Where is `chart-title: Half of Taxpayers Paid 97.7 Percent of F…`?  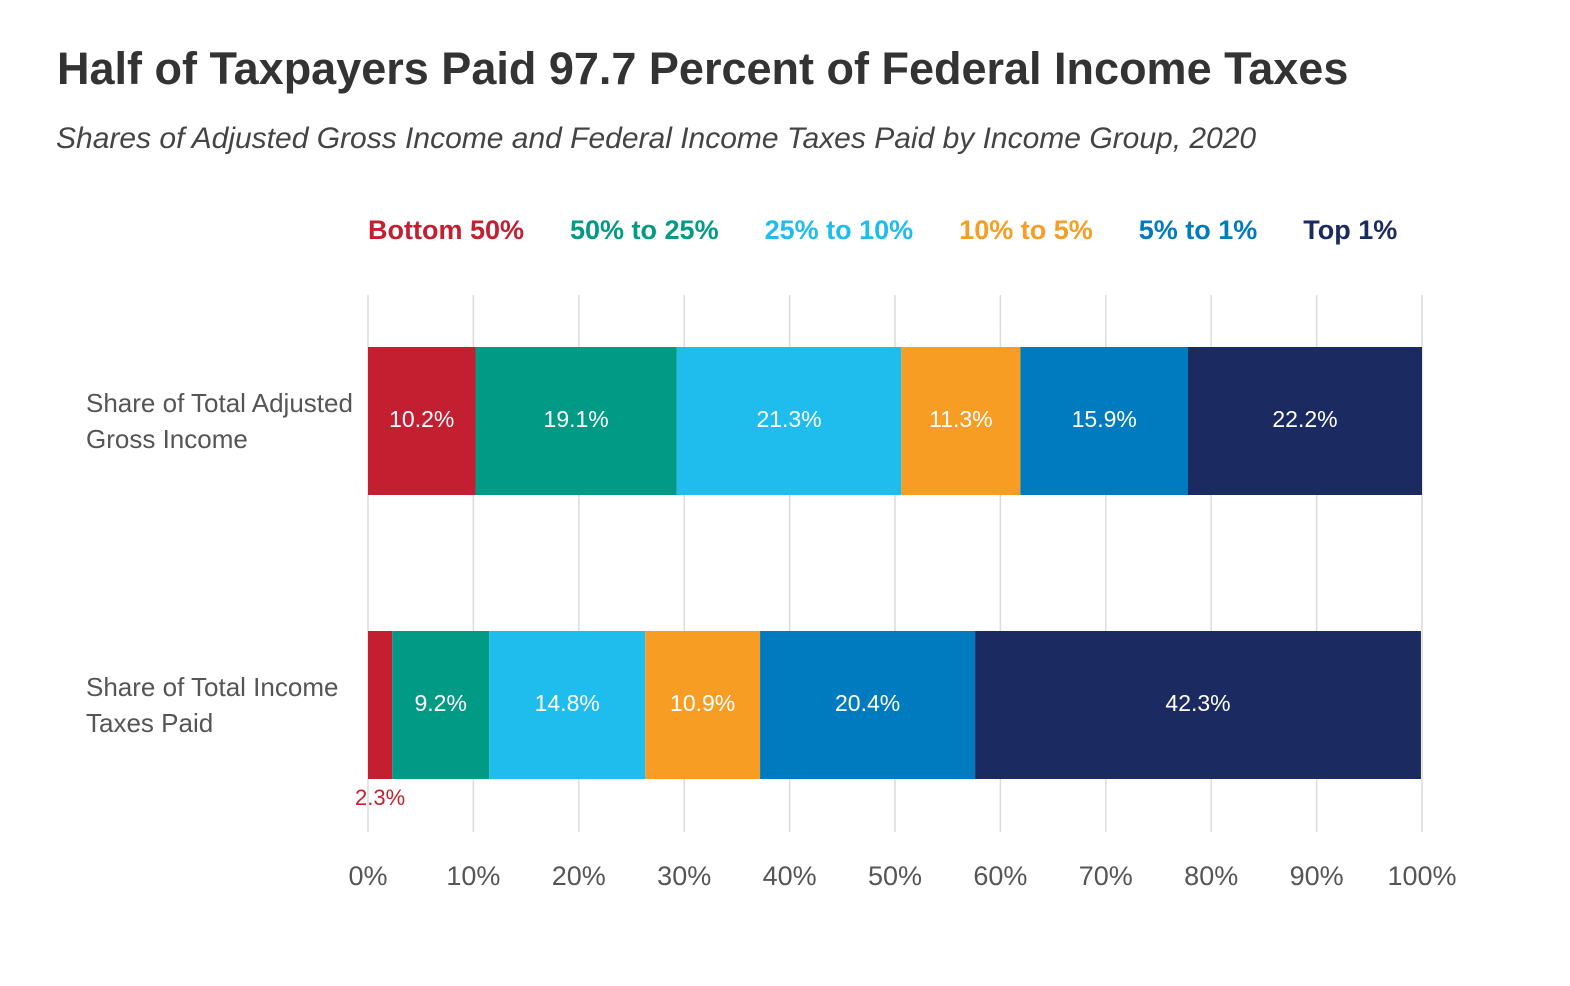
chart-title: Half of Taxpayers Paid 97.7 Percent of F… is located at coordinates (702, 68).